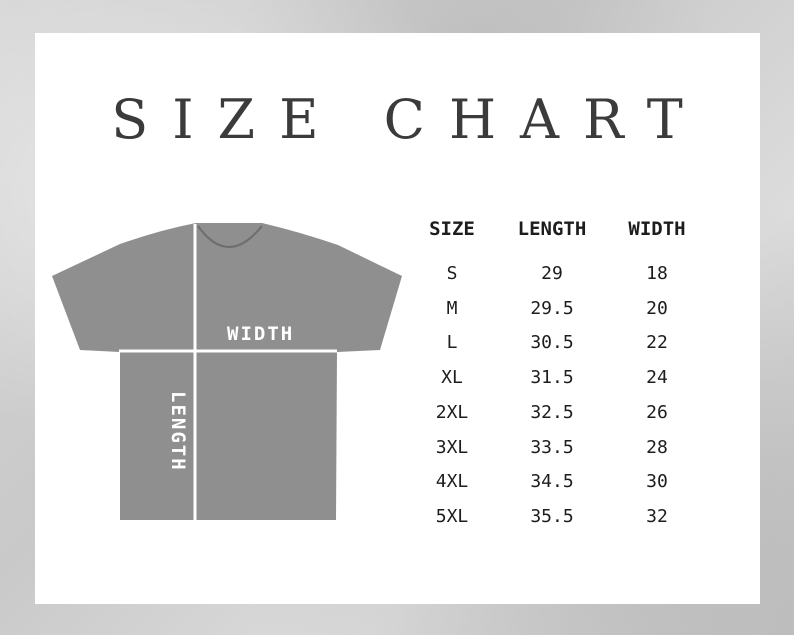  I want to click on cell-length: 31.5, so click(552, 378).